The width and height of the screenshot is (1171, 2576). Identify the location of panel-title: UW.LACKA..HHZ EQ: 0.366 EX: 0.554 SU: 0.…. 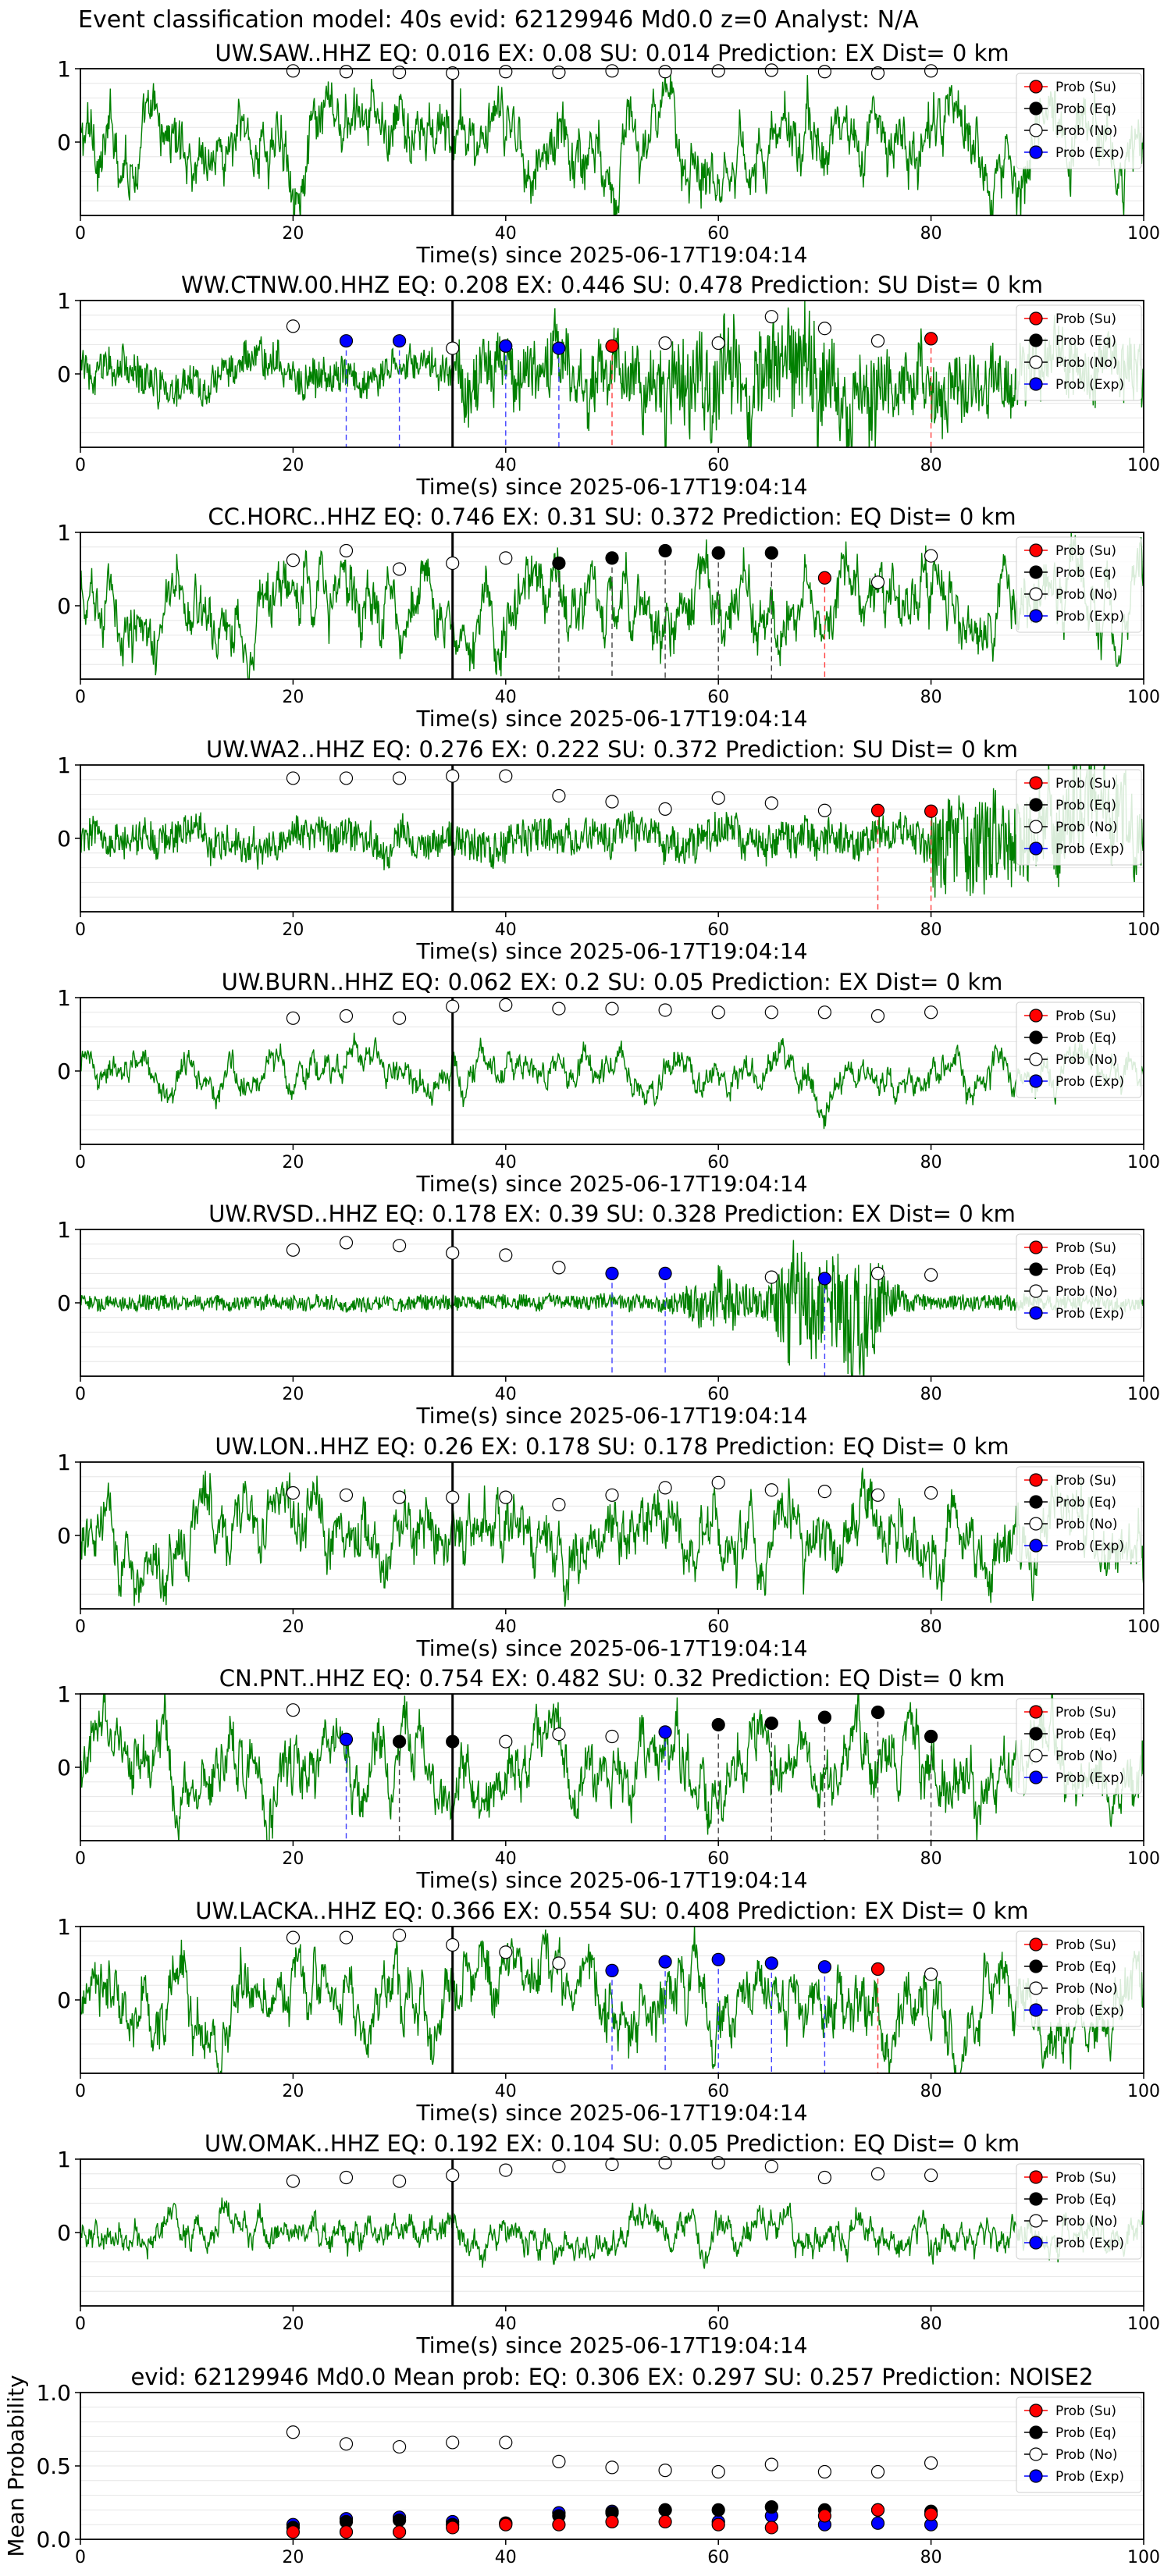
(611, 1911).